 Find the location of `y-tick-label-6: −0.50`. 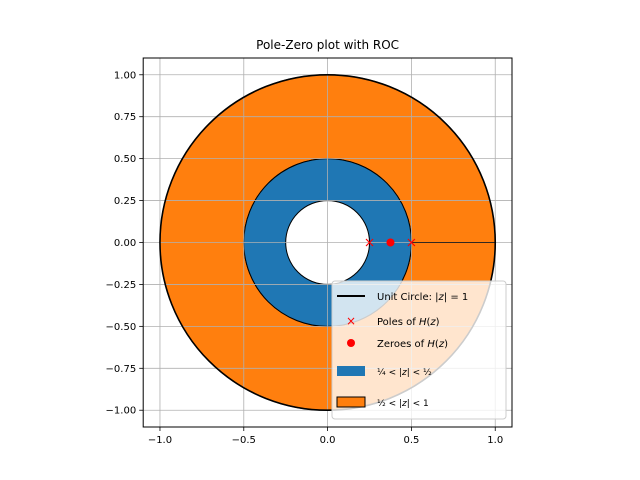

y-tick-label-6: −0.50 is located at coordinates (121, 327).